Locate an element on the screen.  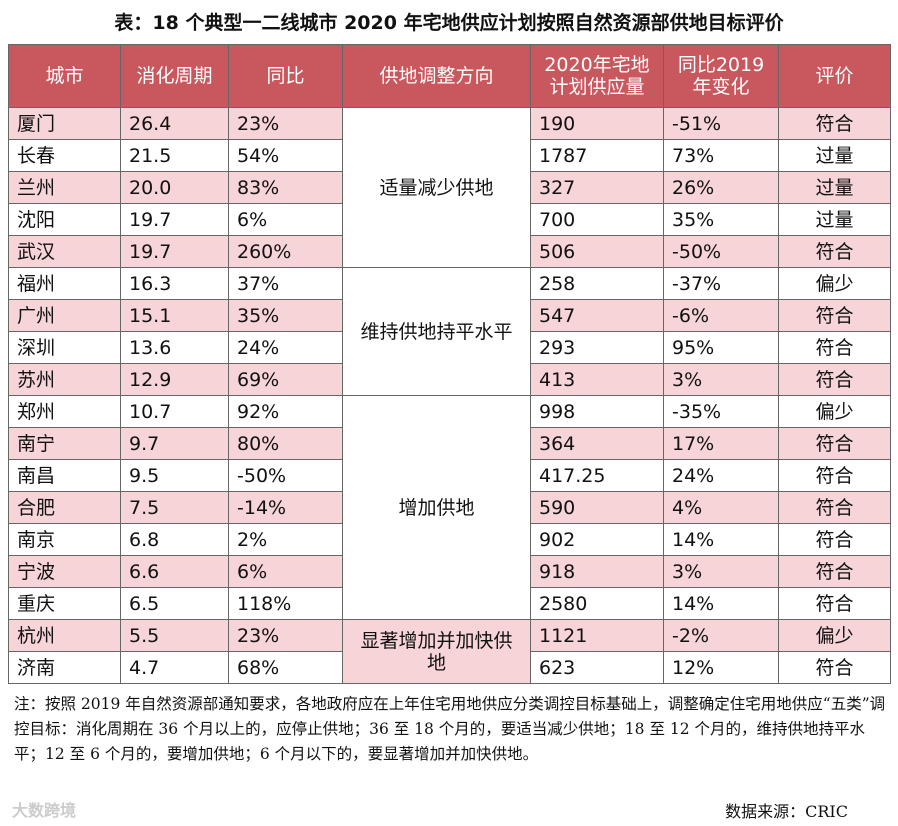
table-row: 南昌 9.5 -50% 417.25 24% 符合 is located at coordinates (449, 475).